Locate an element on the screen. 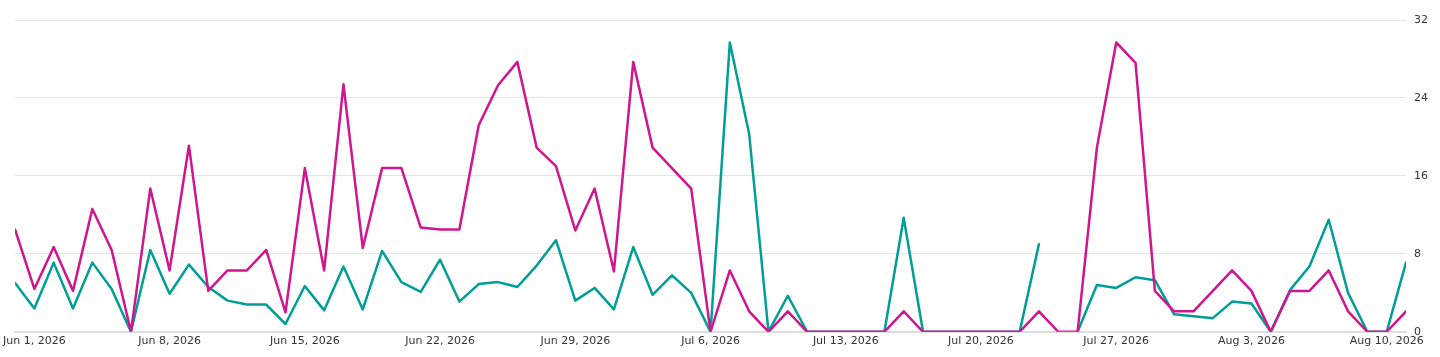 The width and height of the screenshot is (1440, 357). y-tick-label: 24 is located at coordinates (1421, 97).